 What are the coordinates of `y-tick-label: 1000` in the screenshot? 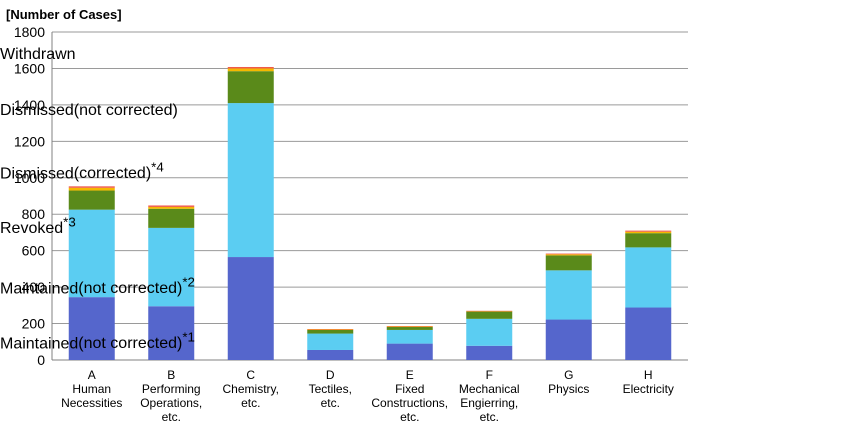 It's located at (29, 178).